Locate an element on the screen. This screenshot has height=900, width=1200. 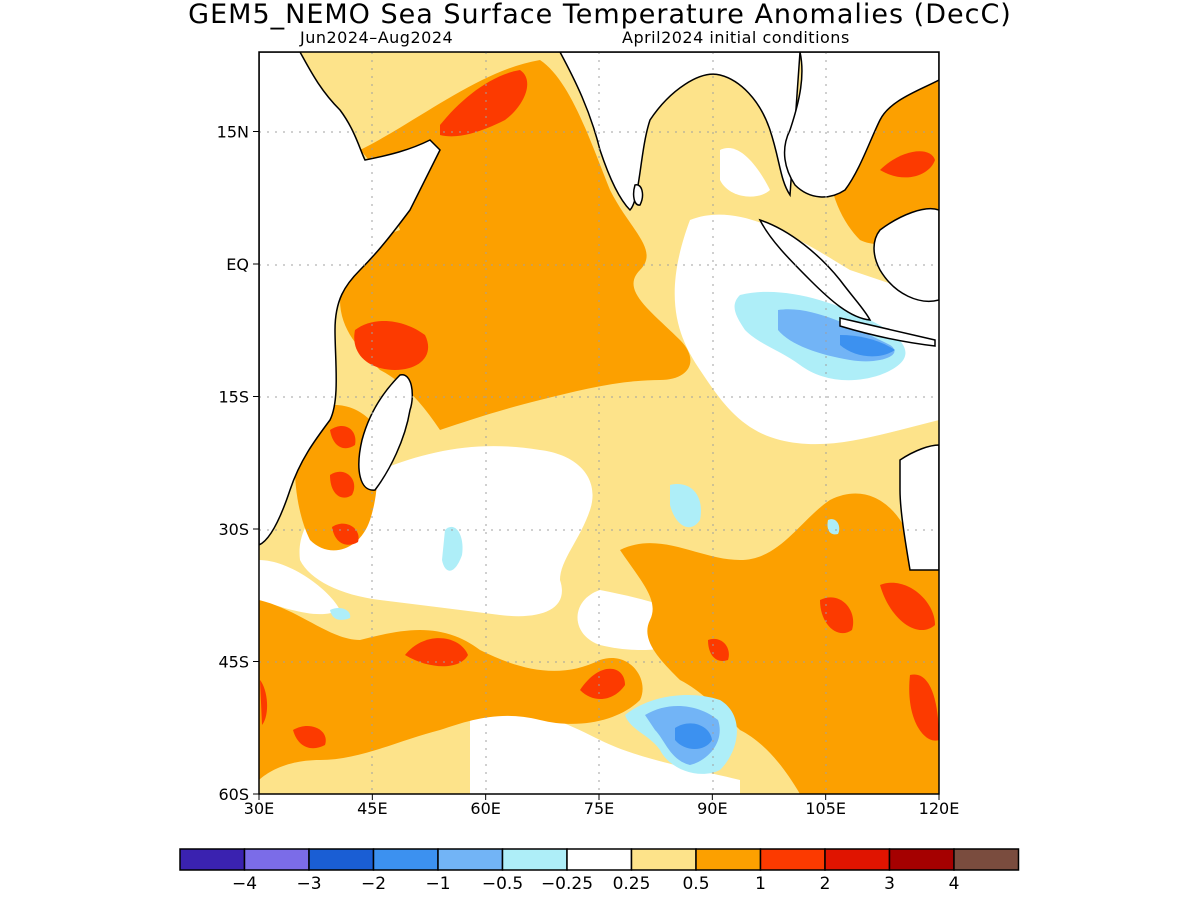
warm-region-southern-ocean-east is located at coordinates (779, 643).